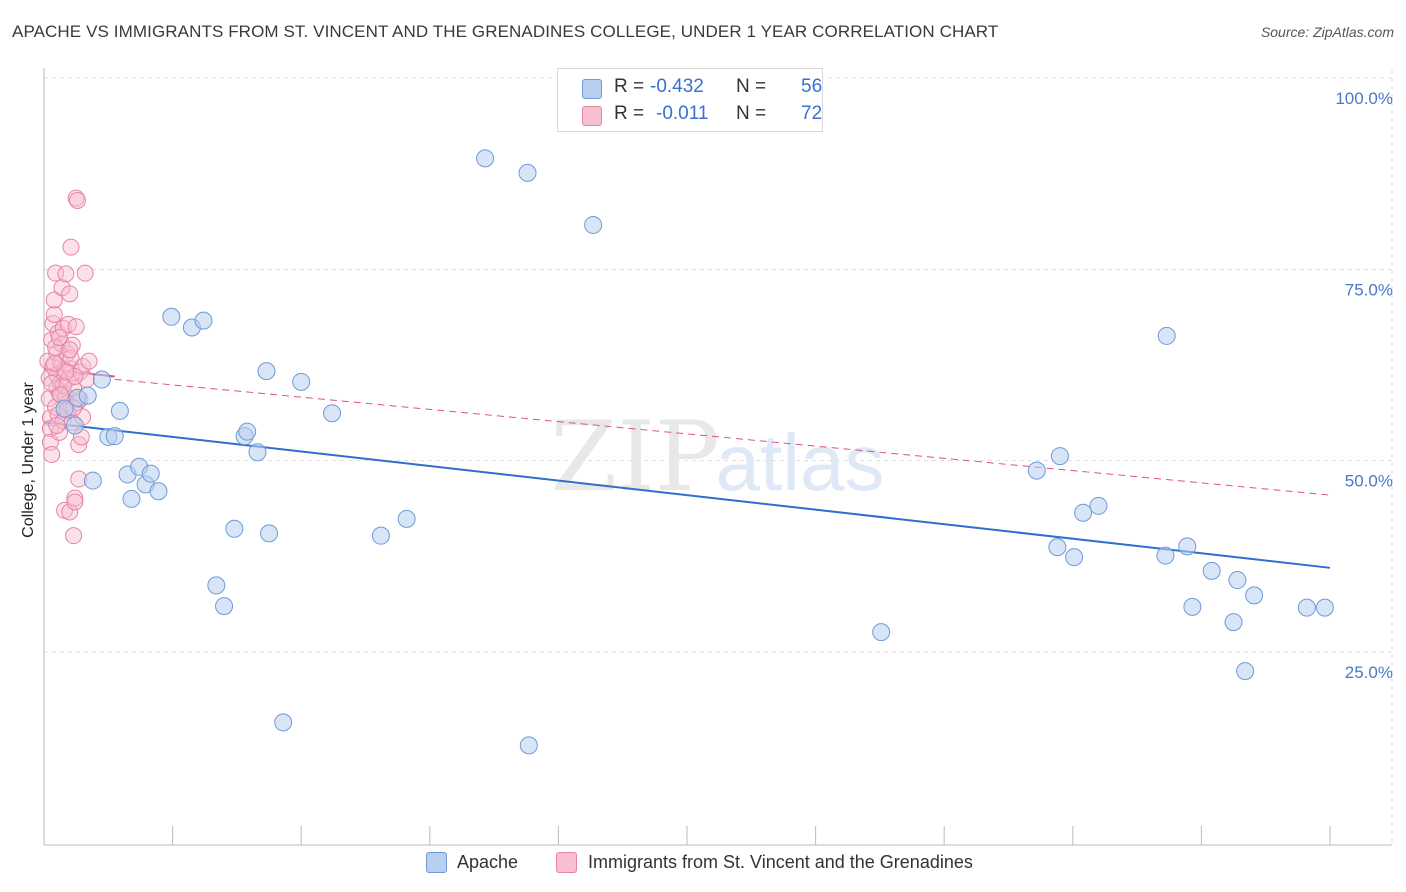  I want to click on immigrants-legend-icon, so click(566, 862).